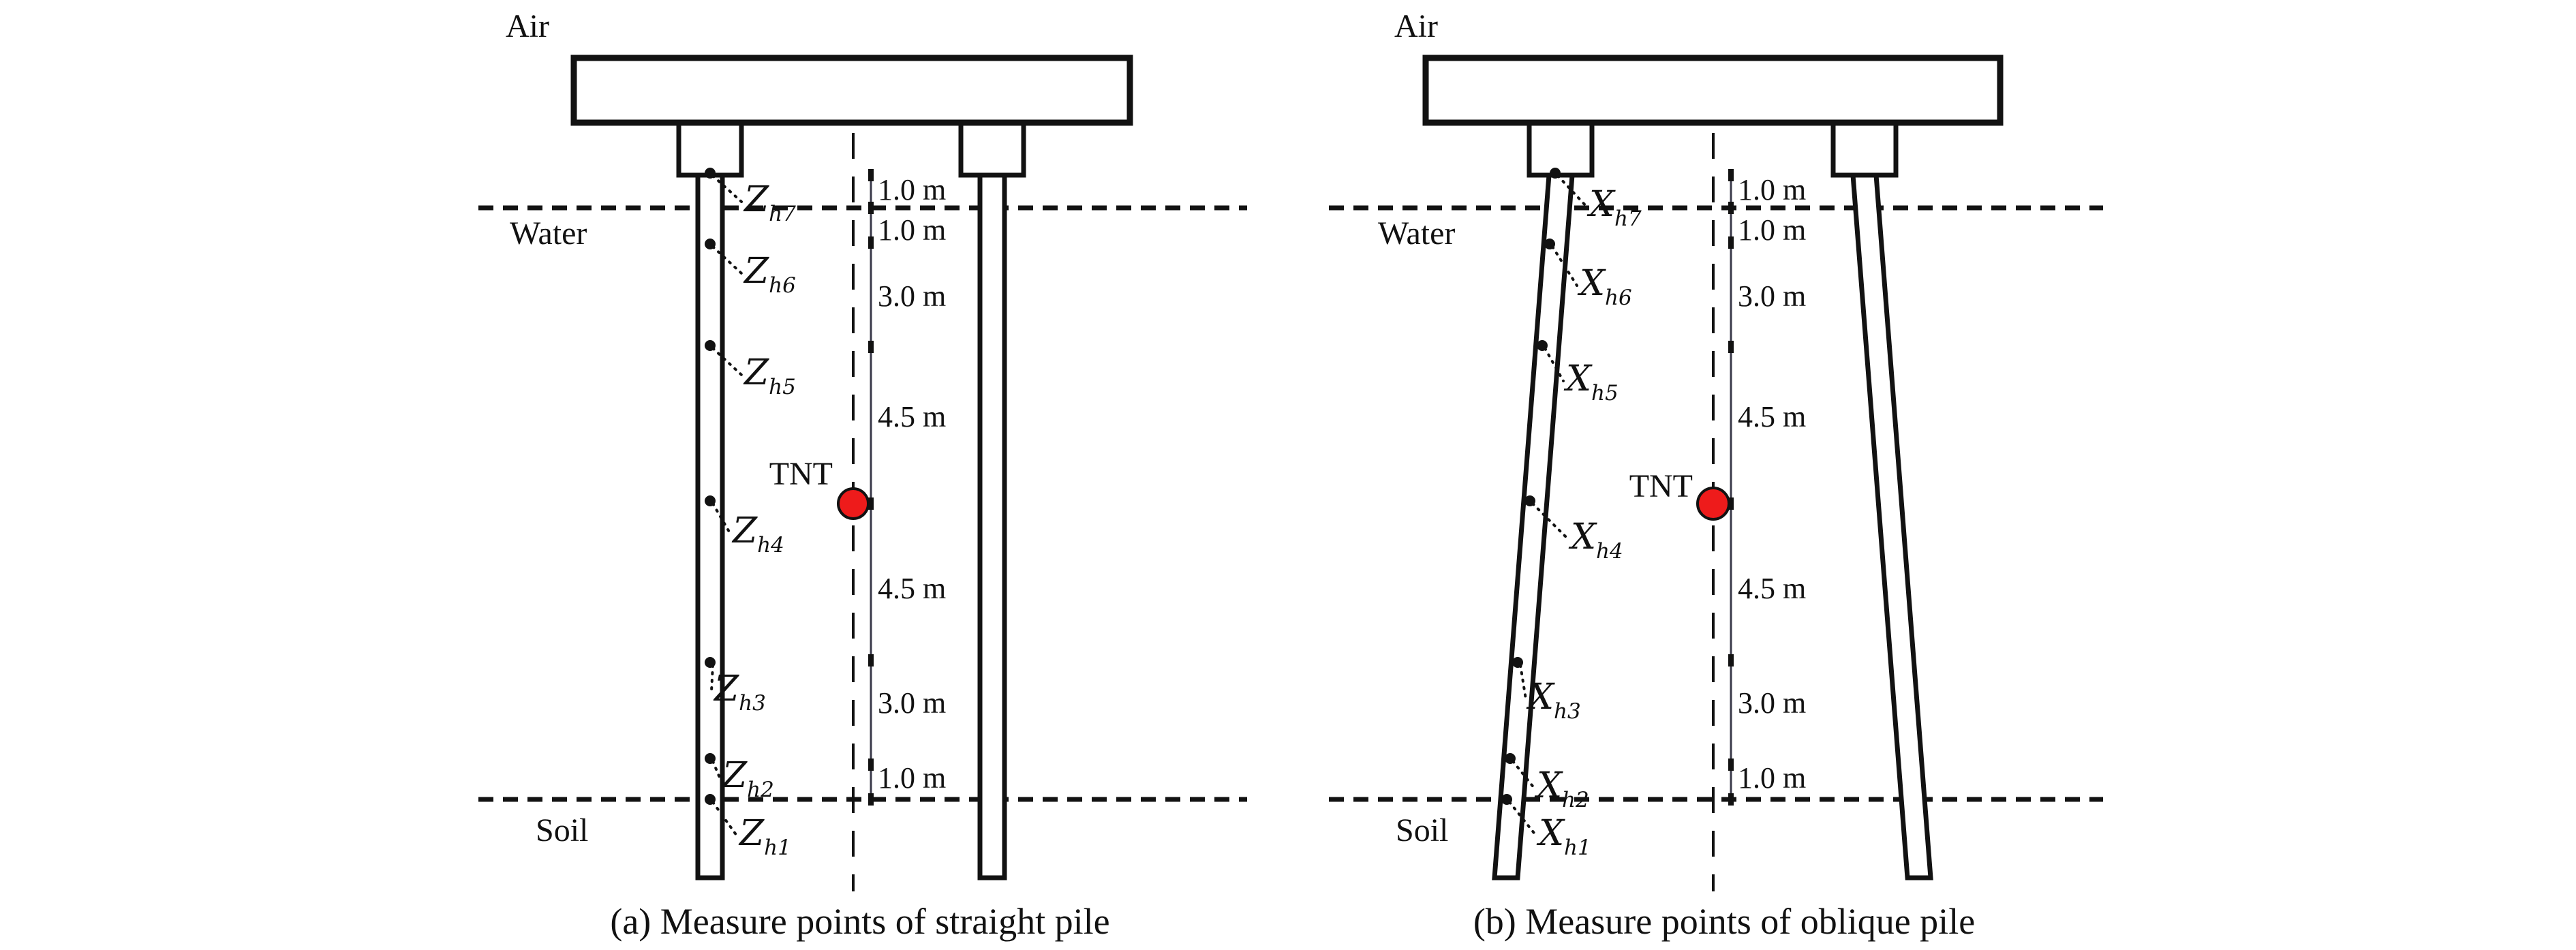 This screenshot has height=950, width=2576. Describe the element at coordinates (1604, 287) in the screenshot. I see `measure-point-label: Xh6` at that location.